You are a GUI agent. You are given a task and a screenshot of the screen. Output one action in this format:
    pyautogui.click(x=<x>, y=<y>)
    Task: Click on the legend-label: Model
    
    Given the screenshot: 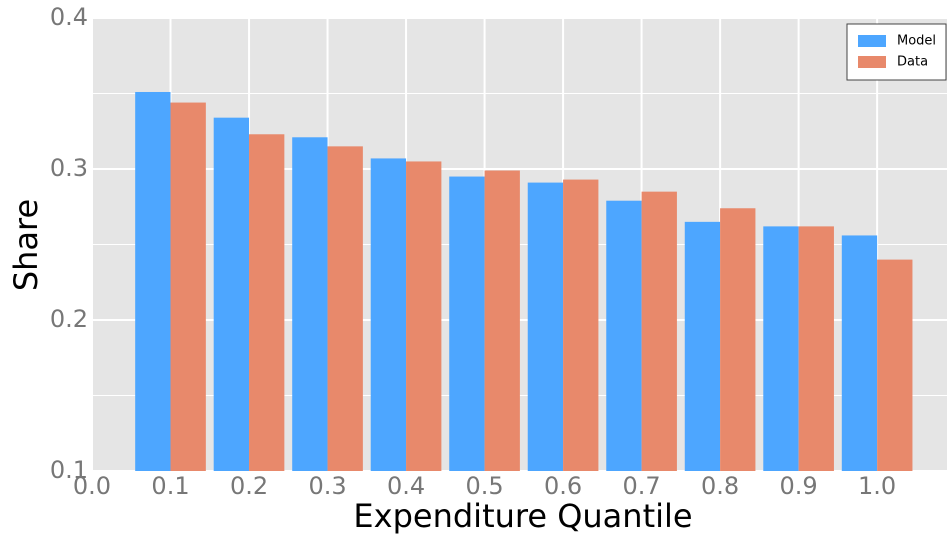 What is the action you would take?
    pyautogui.click(x=916, y=41)
    